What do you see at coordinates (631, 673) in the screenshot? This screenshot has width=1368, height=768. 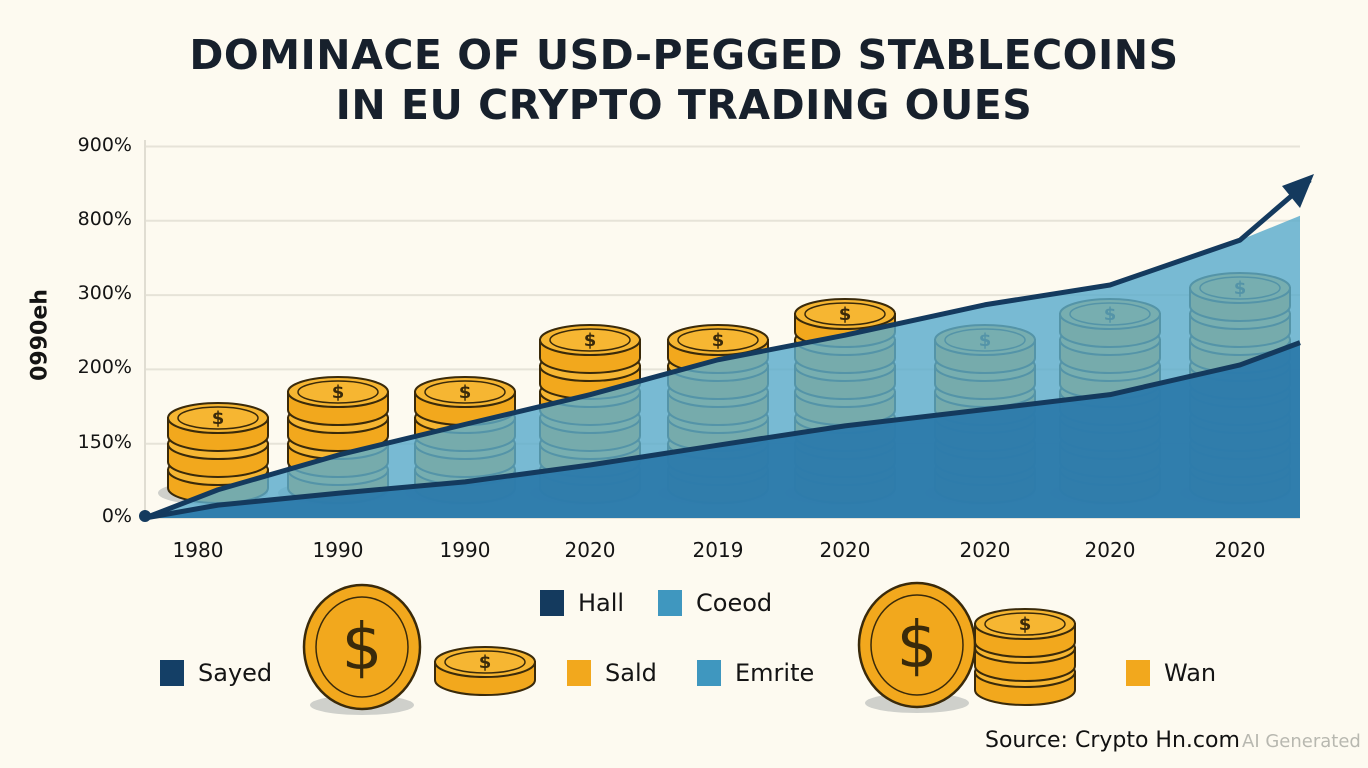 I see `legend-label: Sald` at bounding box center [631, 673].